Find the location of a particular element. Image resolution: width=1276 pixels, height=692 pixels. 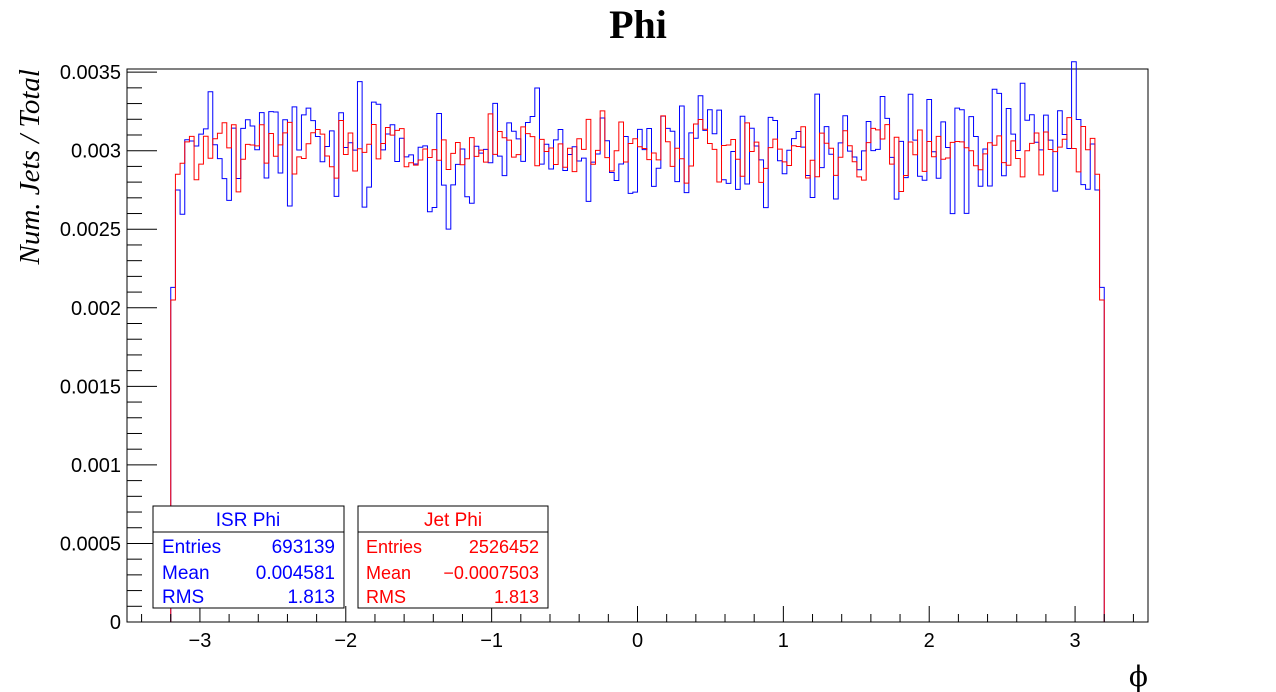

y-tick-label: 0.003 is located at coordinates (96, 152).